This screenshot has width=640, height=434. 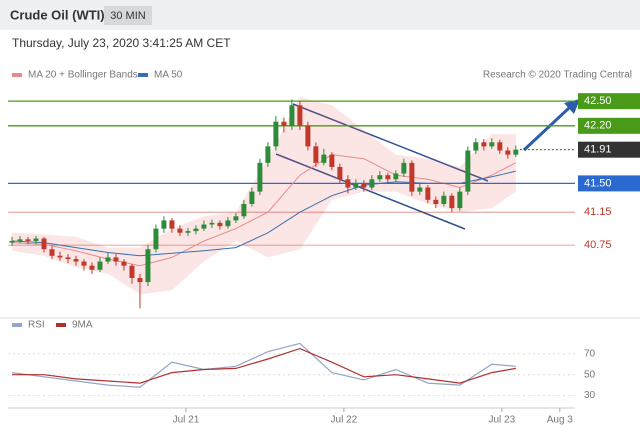 I want to click on level-label: 40.75, so click(x=598, y=245).